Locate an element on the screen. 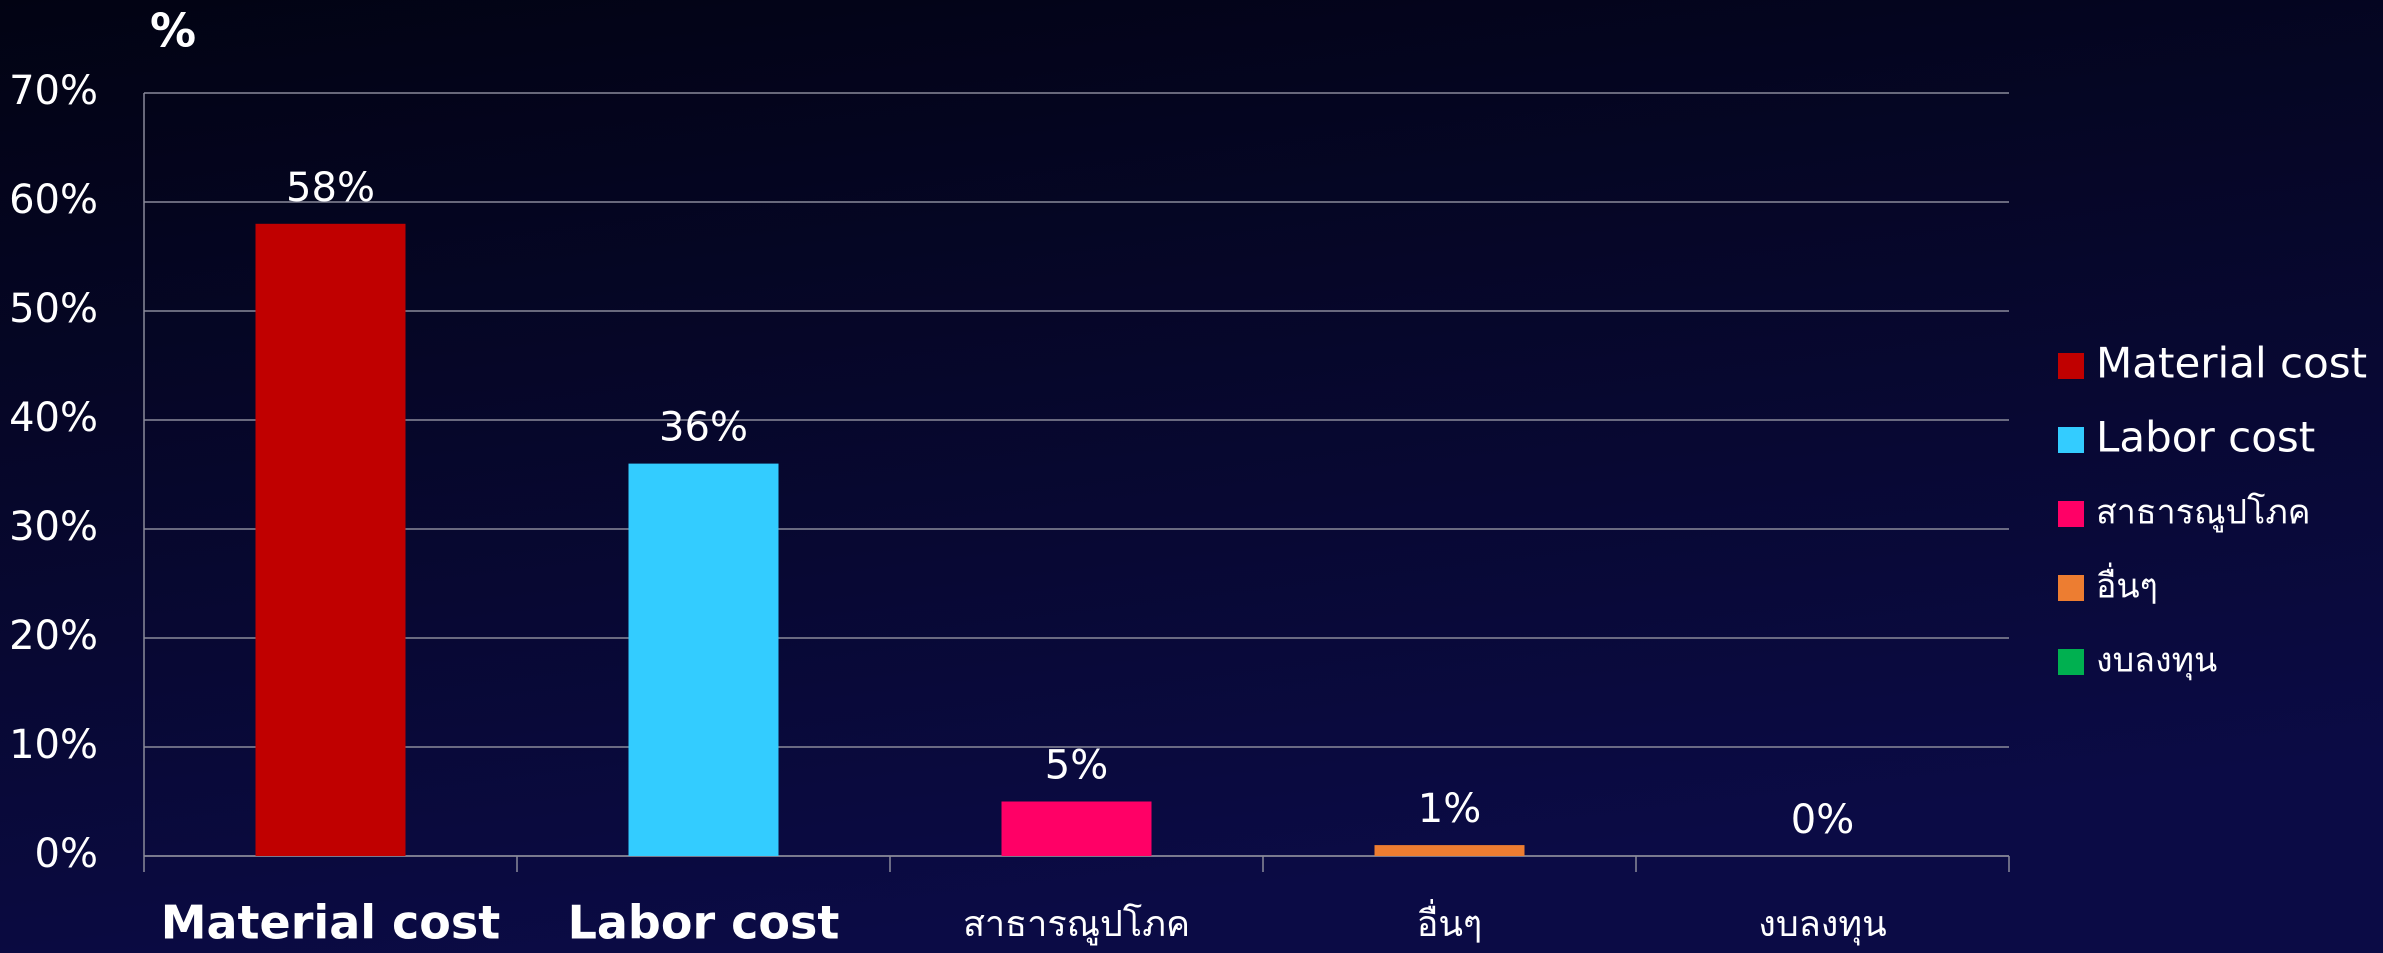  y-tick-label: 70% is located at coordinates (53, 91).